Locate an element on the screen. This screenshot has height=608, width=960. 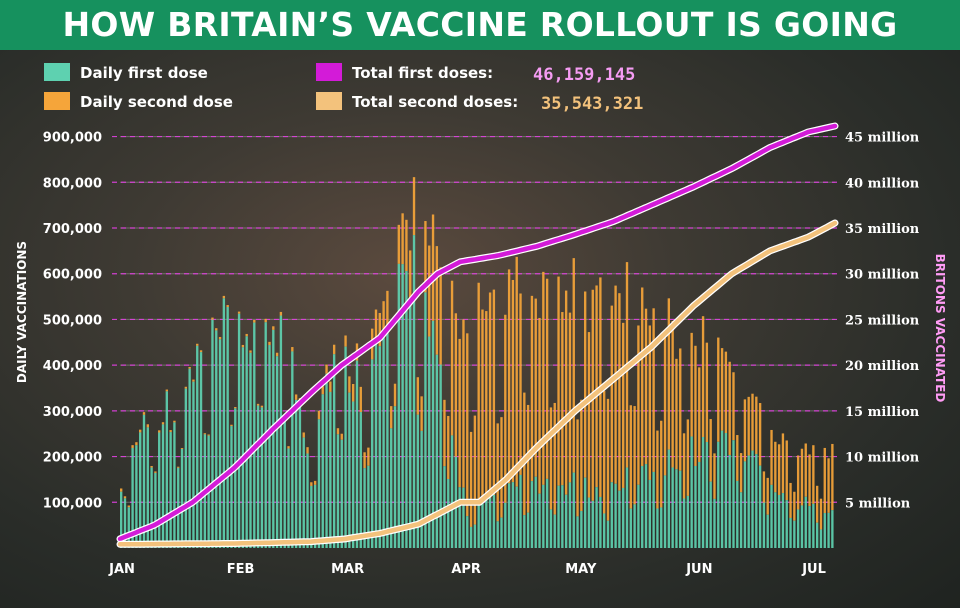
y-tick-label: 800,000 is located at coordinates (72, 183).